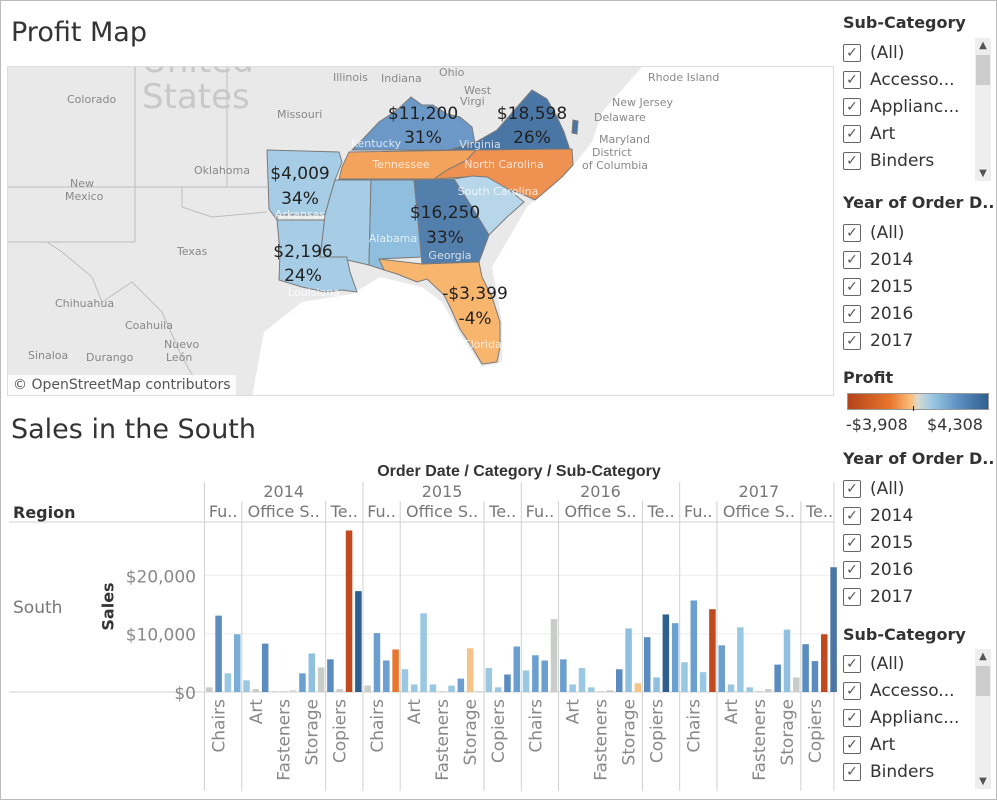 The width and height of the screenshot is (997, 801). I want to click on subcategory-2-scrollbar: ▲ ▼, so click(983, 719).